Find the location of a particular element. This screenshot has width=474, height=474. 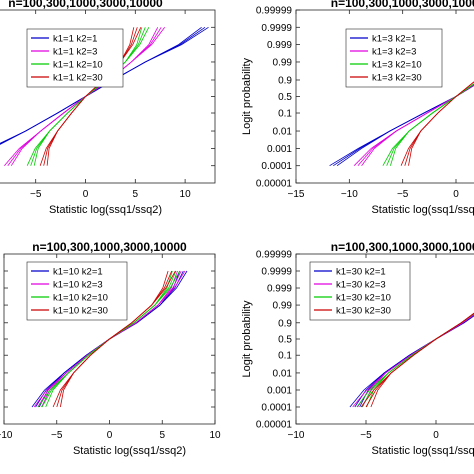

legend-entry: k1=1 k2=10 is located at coordinates (78, 65).